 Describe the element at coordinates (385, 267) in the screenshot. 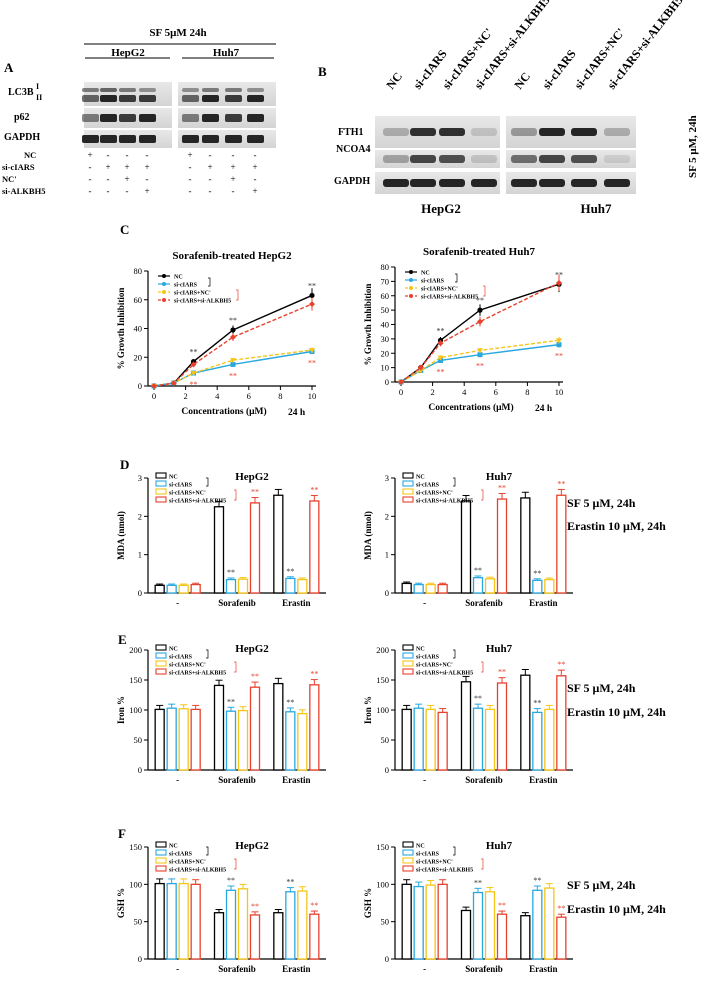

I see `y-tick-label: 80` at that location.